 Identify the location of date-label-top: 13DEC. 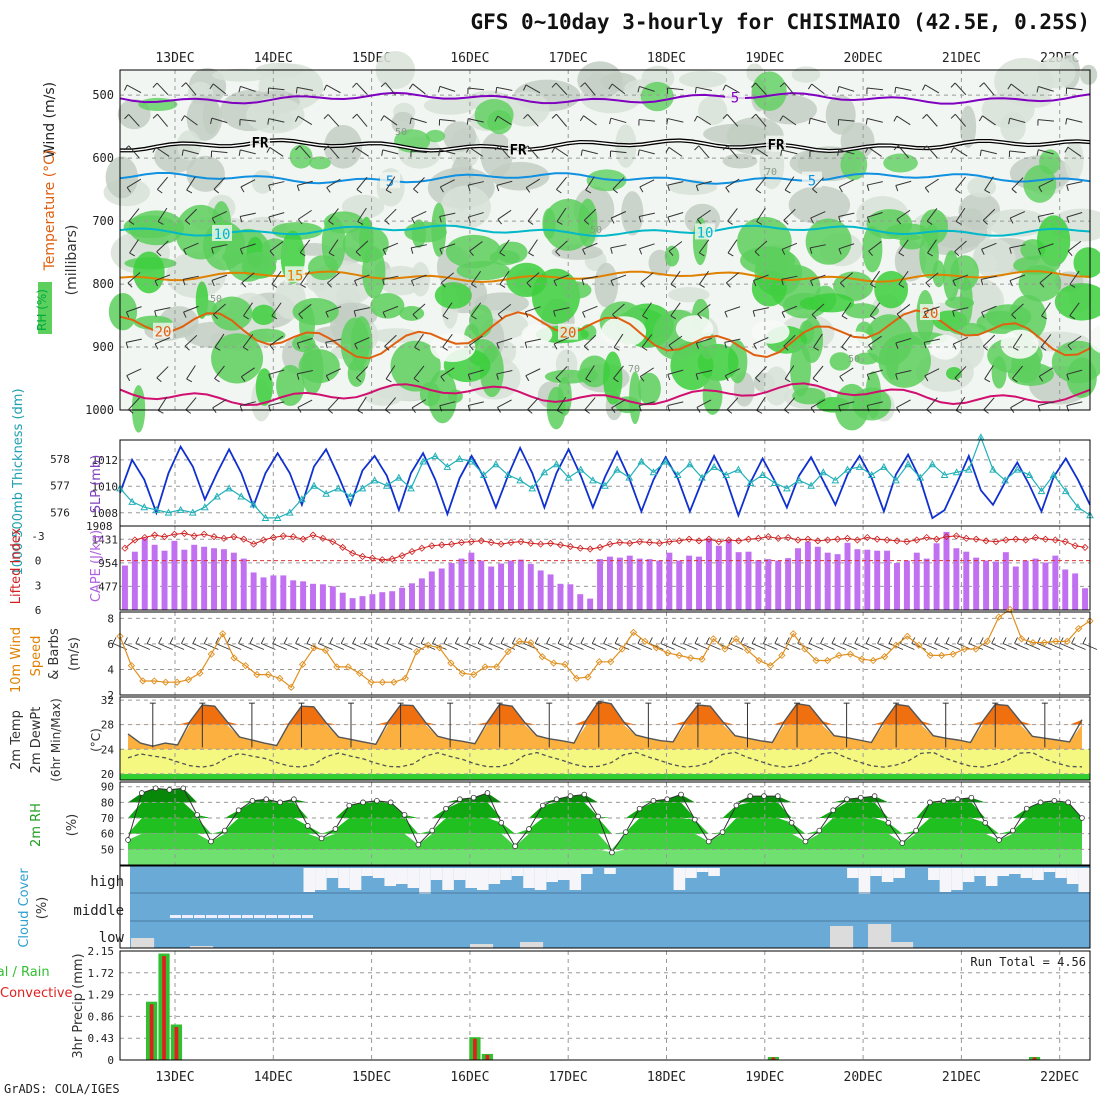
(174, 58).